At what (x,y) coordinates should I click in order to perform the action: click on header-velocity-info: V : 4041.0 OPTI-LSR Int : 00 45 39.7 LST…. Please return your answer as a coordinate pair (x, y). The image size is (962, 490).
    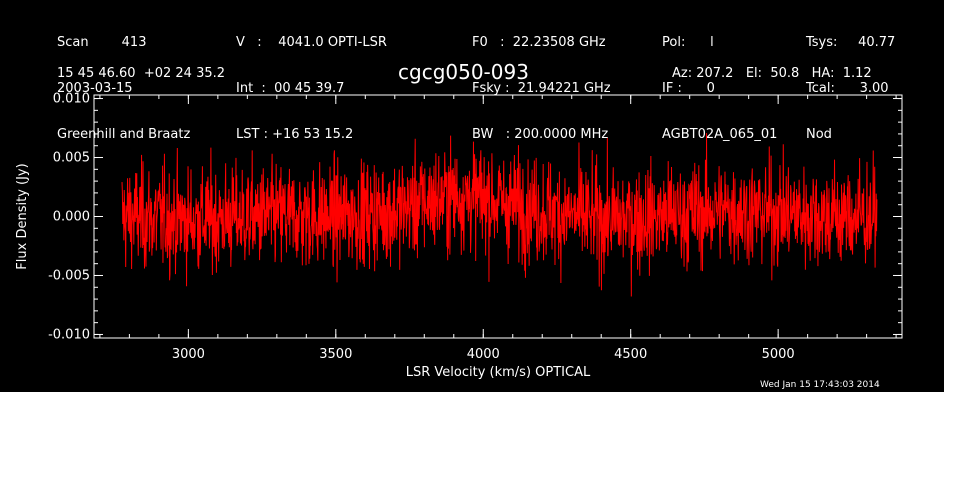
    Looking at the image, I should click on (311, 89).